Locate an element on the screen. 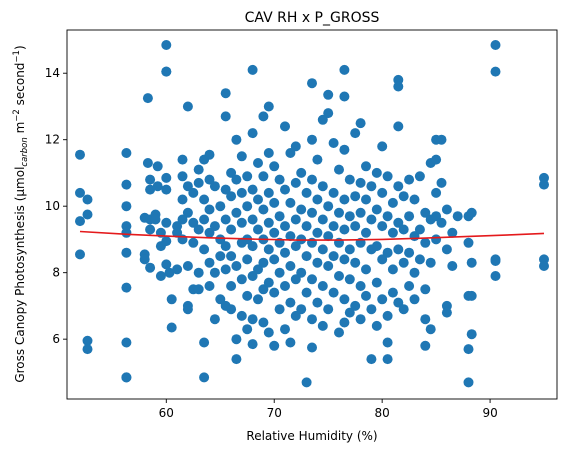 Image resolution: width=570 pixels, height=453 pixels. y-axis-ticks: 6 8 10 12 14 is located at coordinates (56, 206).